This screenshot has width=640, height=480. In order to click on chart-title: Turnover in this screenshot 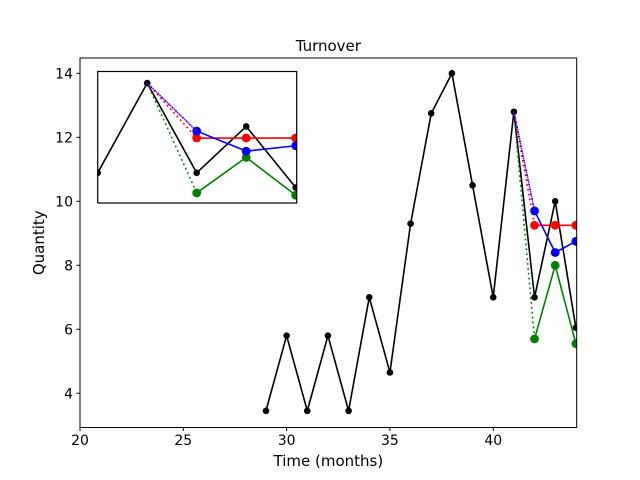, I will do `click(328, 46)`.